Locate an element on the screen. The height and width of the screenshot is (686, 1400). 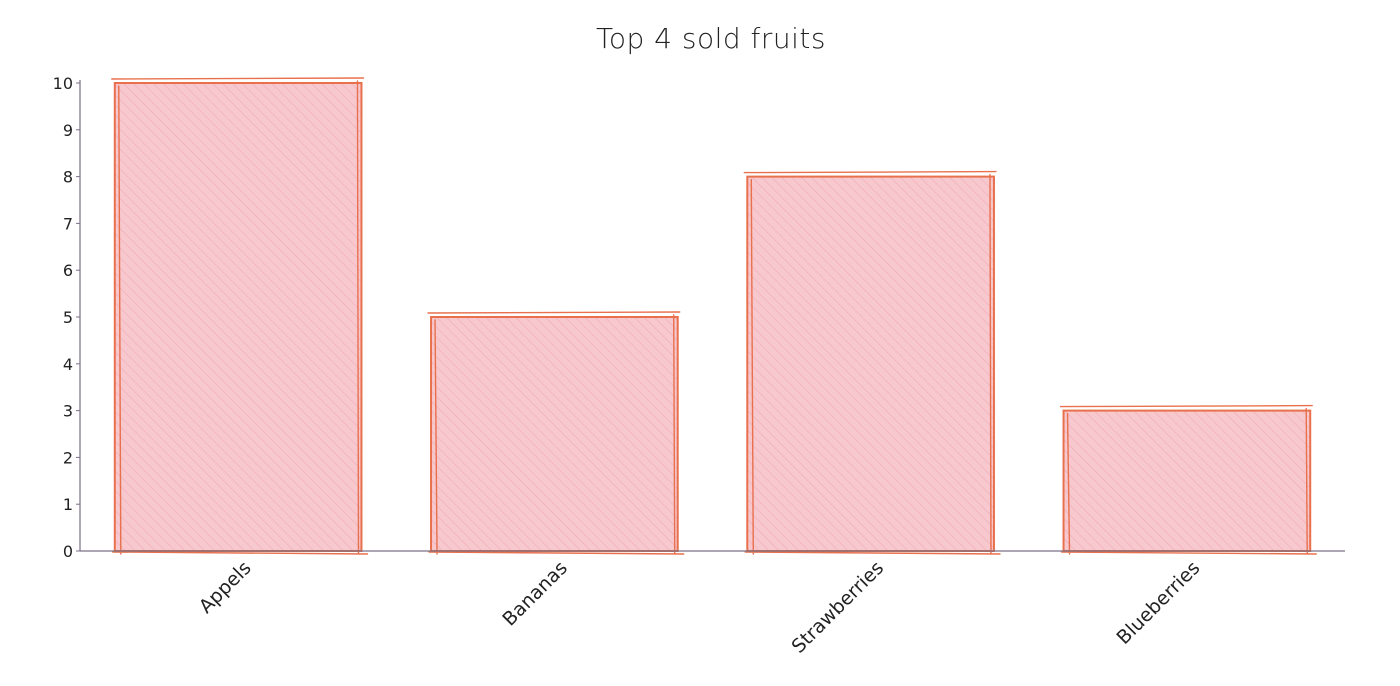
y-axis-ticks: 0 1 2 3 4 5 6 7 8 9 10 is located at coordinates (66, 317).